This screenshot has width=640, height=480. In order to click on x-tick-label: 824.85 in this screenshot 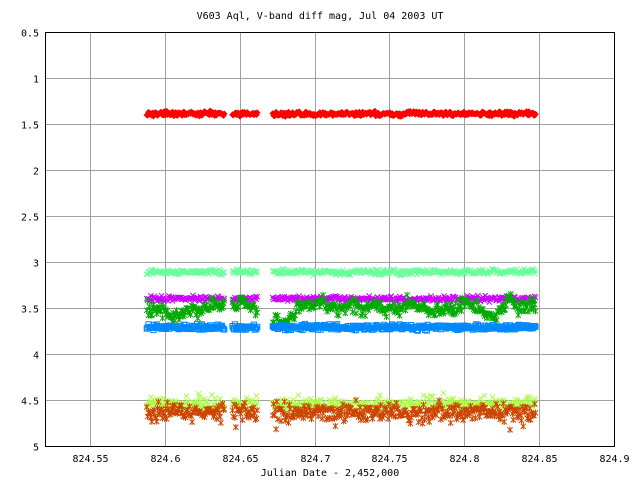, I will do `click(539, 459)`.